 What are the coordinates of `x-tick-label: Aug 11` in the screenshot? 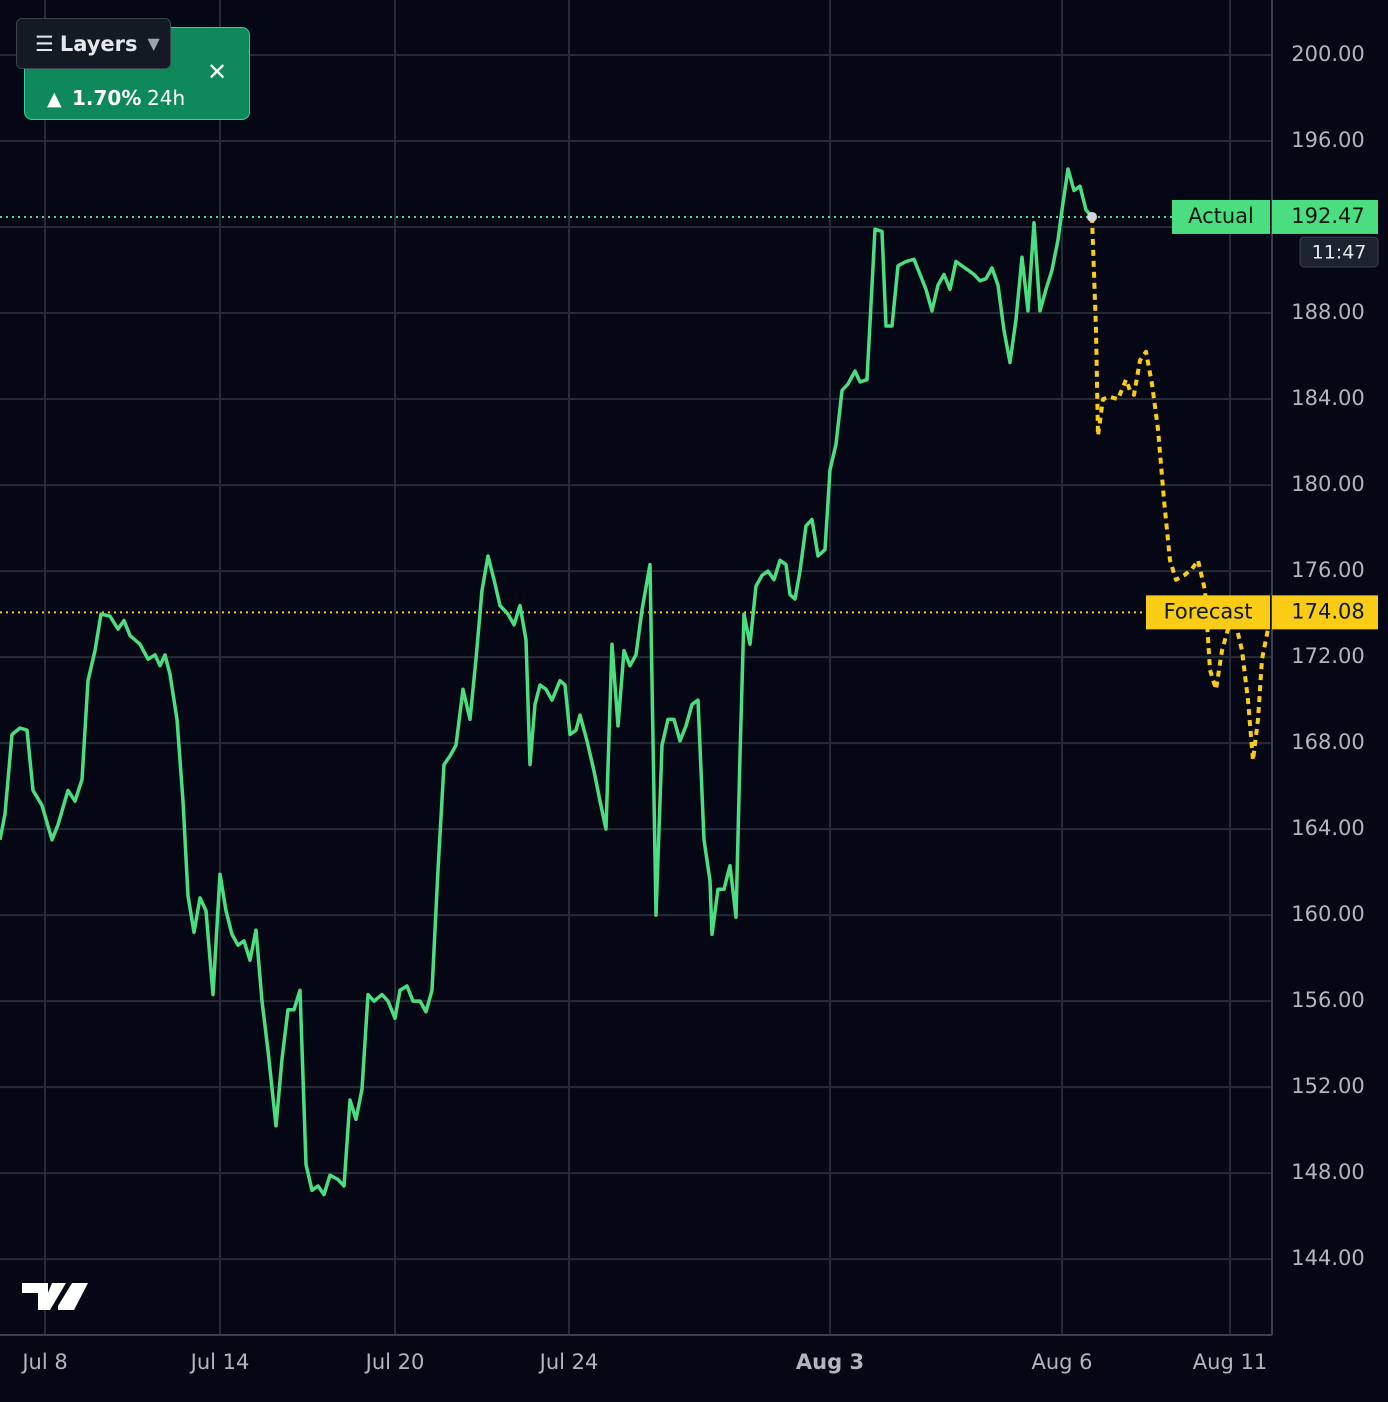 It's located at (1230, 1362).